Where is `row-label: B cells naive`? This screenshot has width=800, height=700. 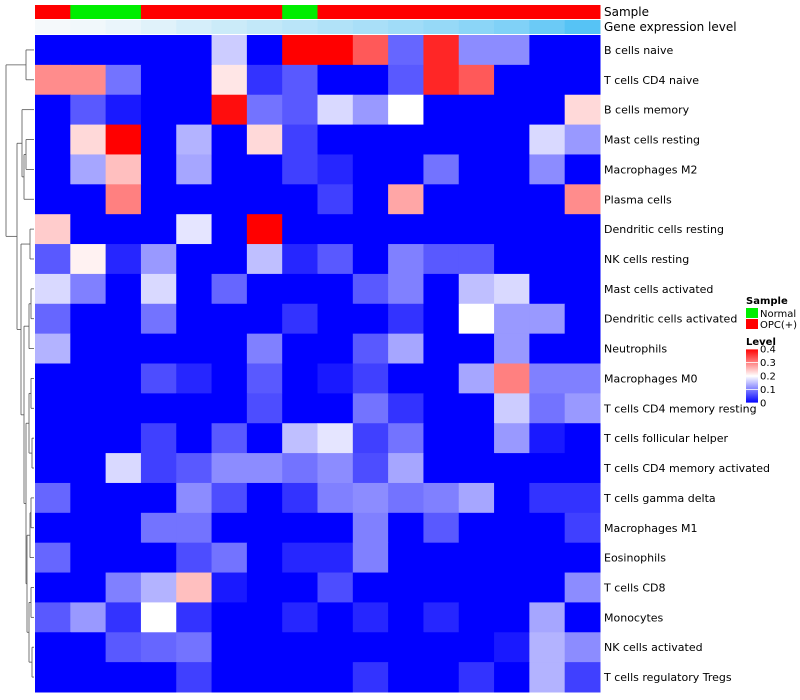
row-label: B cells naive is located at coordinates (638, 50).